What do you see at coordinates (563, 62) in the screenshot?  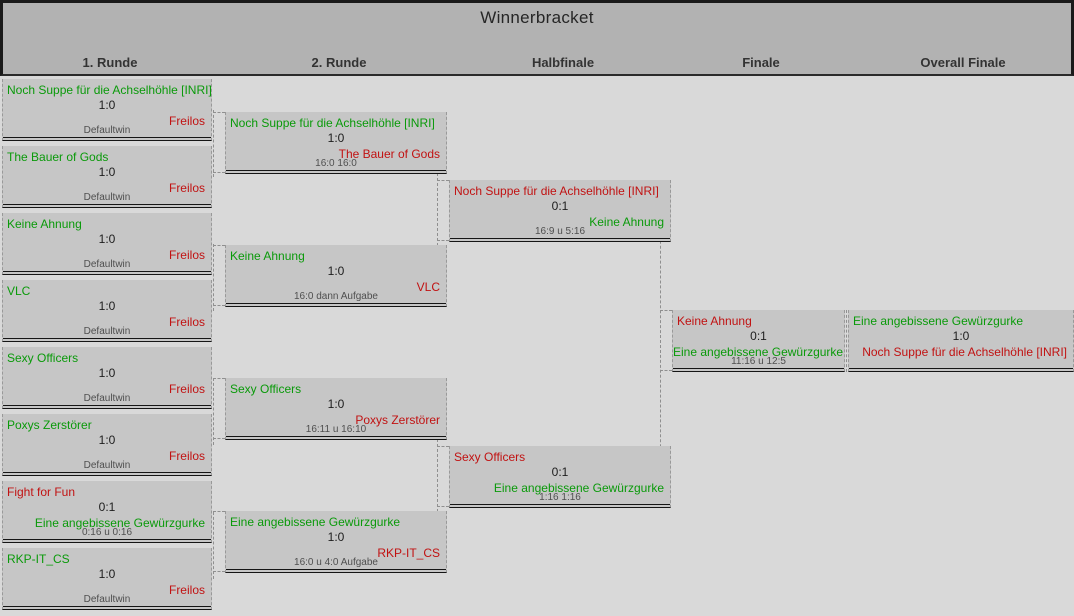 I see `column-header: Halbfinale` at bounding box center [563, 62].